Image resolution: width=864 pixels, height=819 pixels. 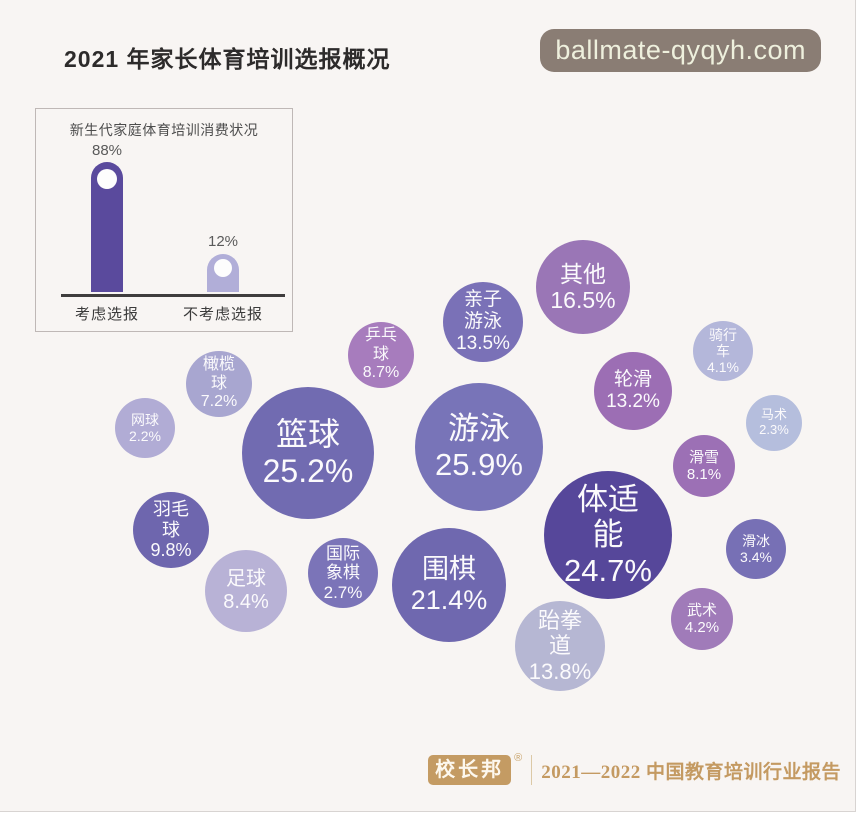 I want to click on bubble-label: 体适能 24.7%, so click(x=608, y=534).